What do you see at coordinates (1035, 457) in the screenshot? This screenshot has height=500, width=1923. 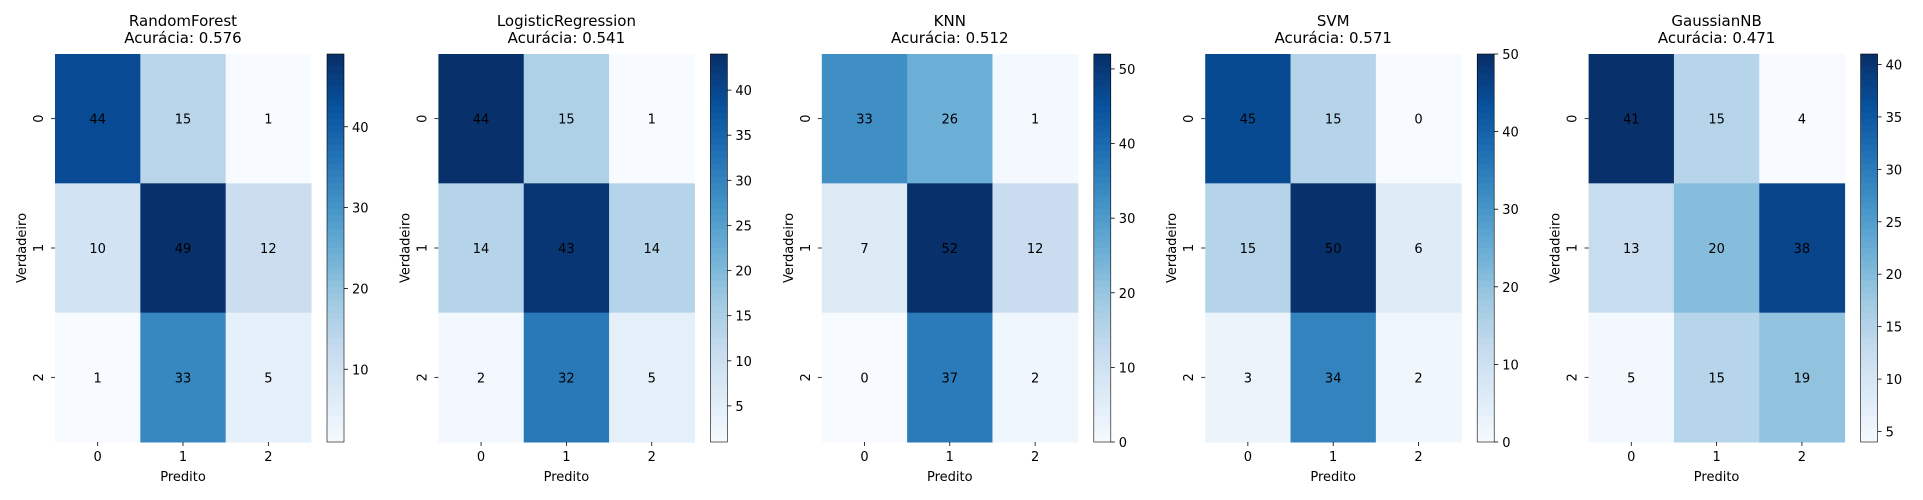 I see `x-tick-label: 2` at bounding box center [1035, 457].